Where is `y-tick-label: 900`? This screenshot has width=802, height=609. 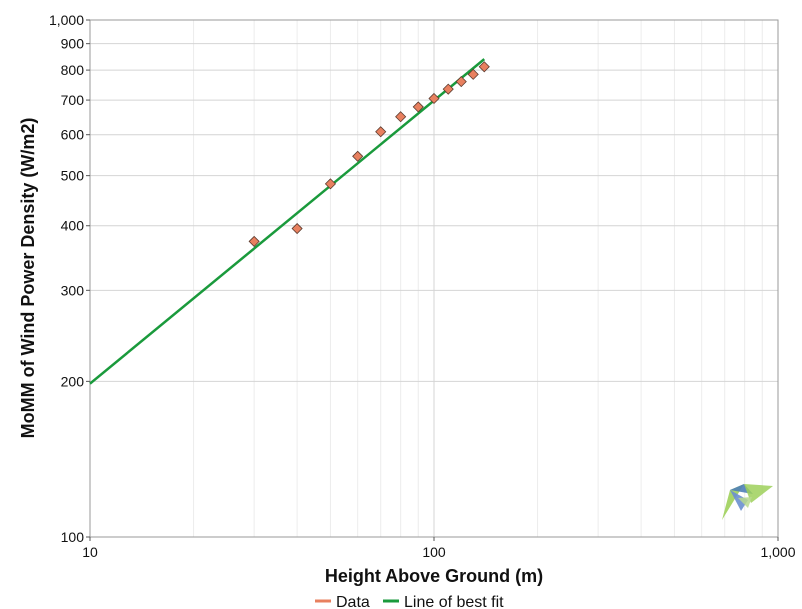 y-tick-label: 900 is located at coordinates (73, 44).